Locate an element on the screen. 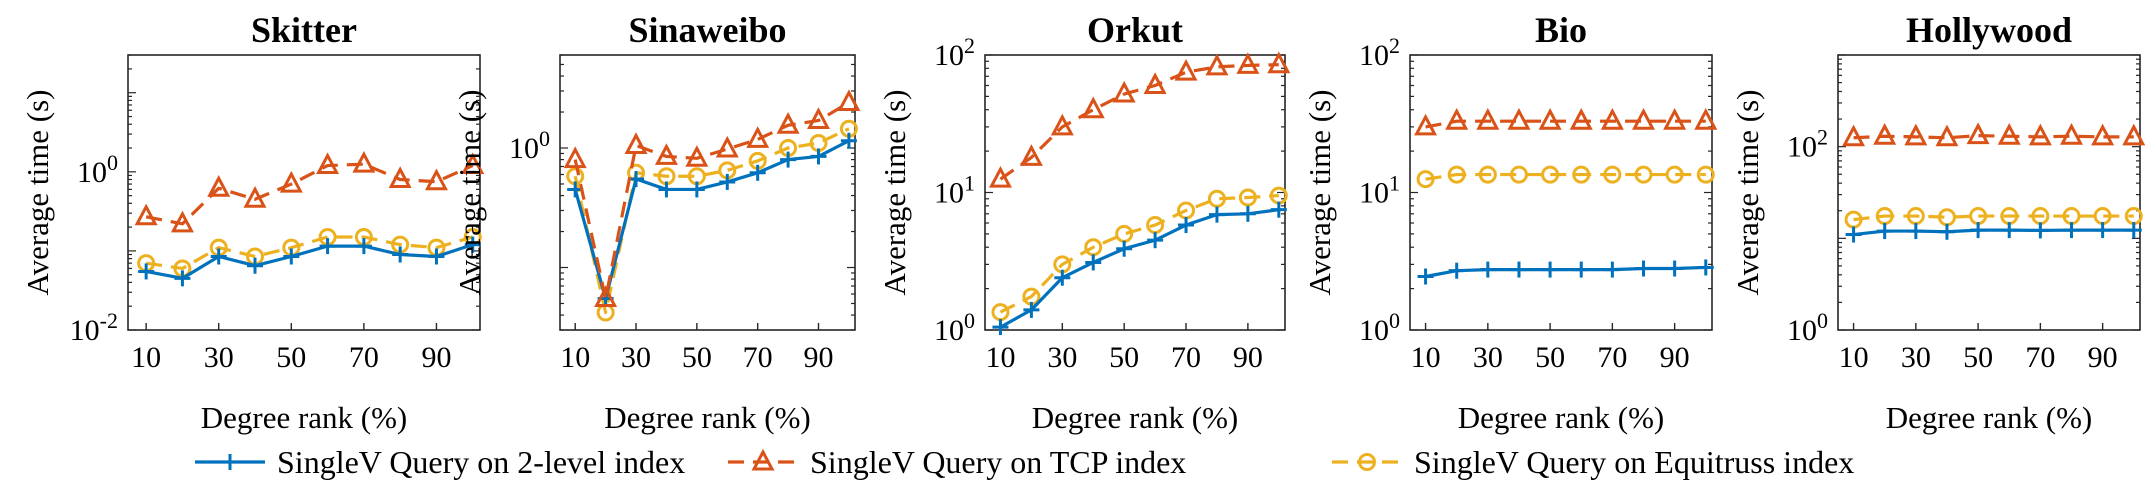 The height and width of the screenshot is (481, 2149). legend-label: SingleV Query on TCP index is located at coordinates (998, 462).